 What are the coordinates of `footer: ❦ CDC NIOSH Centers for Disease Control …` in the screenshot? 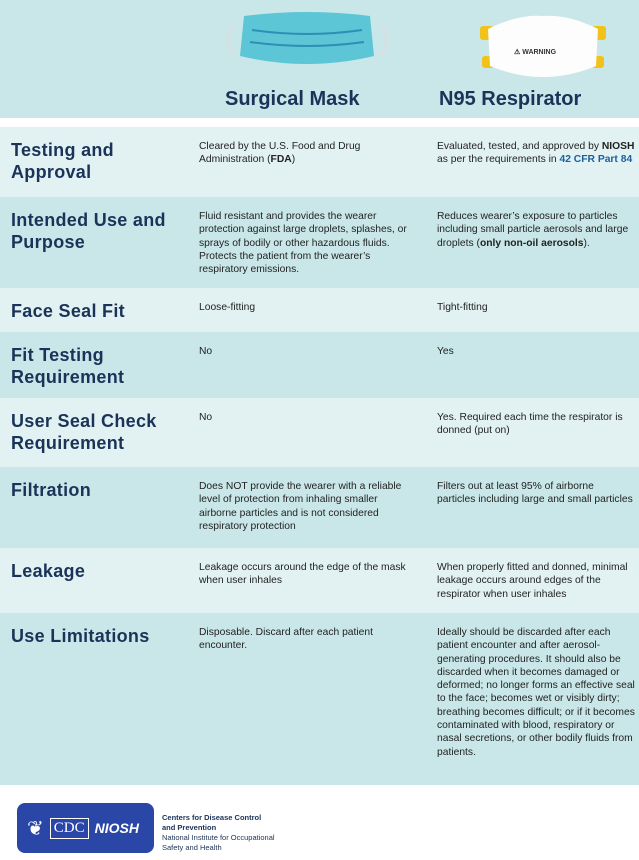 It's located at (319, 822).